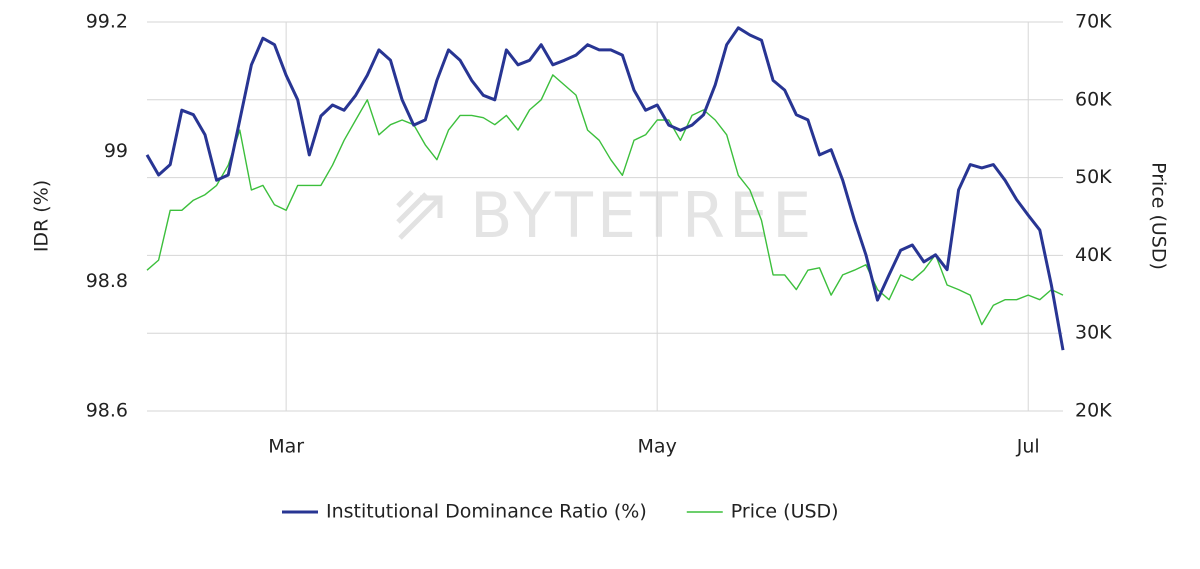  Describe the element at coordinates (107, 281) in the screenshot. I see `y-tick-label: 98.8` at that location.